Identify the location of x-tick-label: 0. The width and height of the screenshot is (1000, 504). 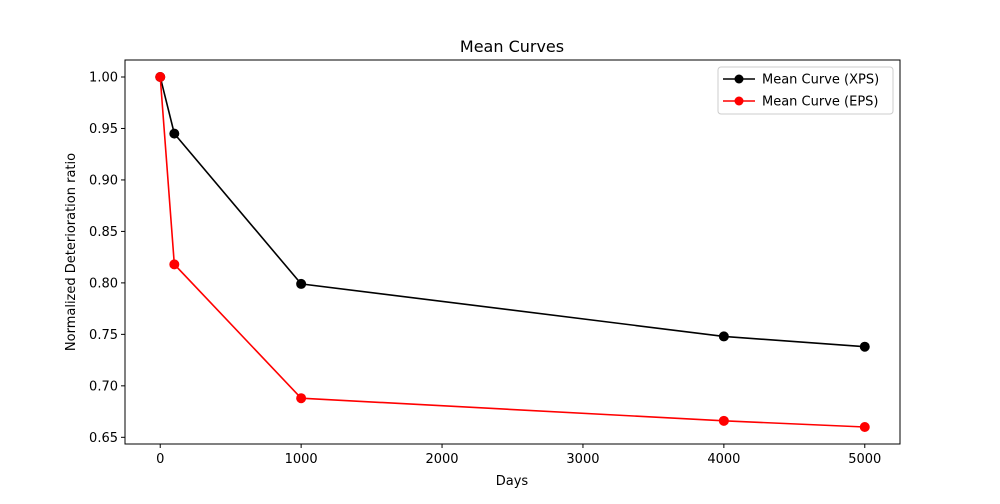
(160, 459).